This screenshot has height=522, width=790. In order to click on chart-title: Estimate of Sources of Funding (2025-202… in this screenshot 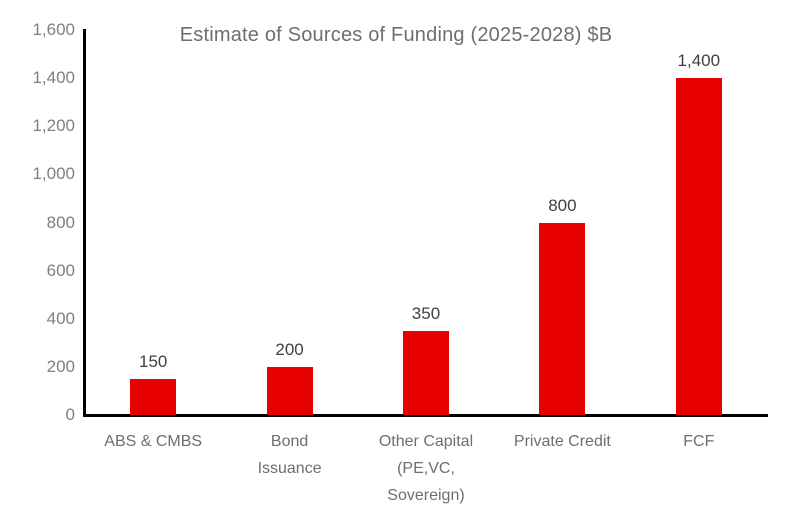, I will do `click(396, 35)`.